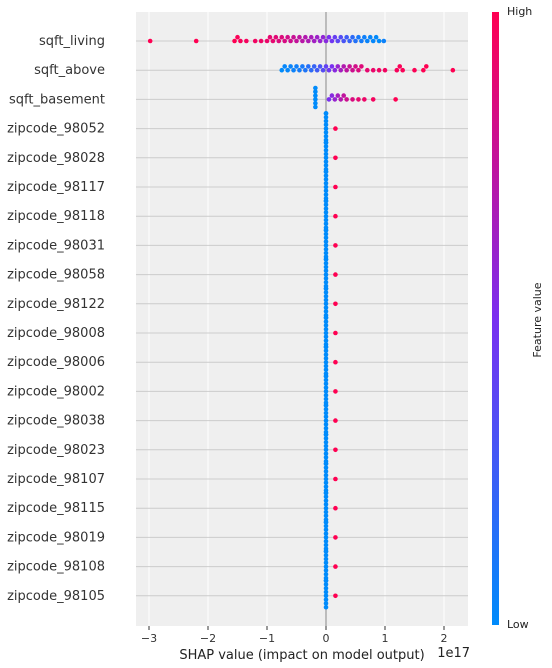 This screenshot has width=552, height=668. What do you see at coordinates (495, 318) in the screenshot?
I see `colorbar` at bounding box center [495, 318].